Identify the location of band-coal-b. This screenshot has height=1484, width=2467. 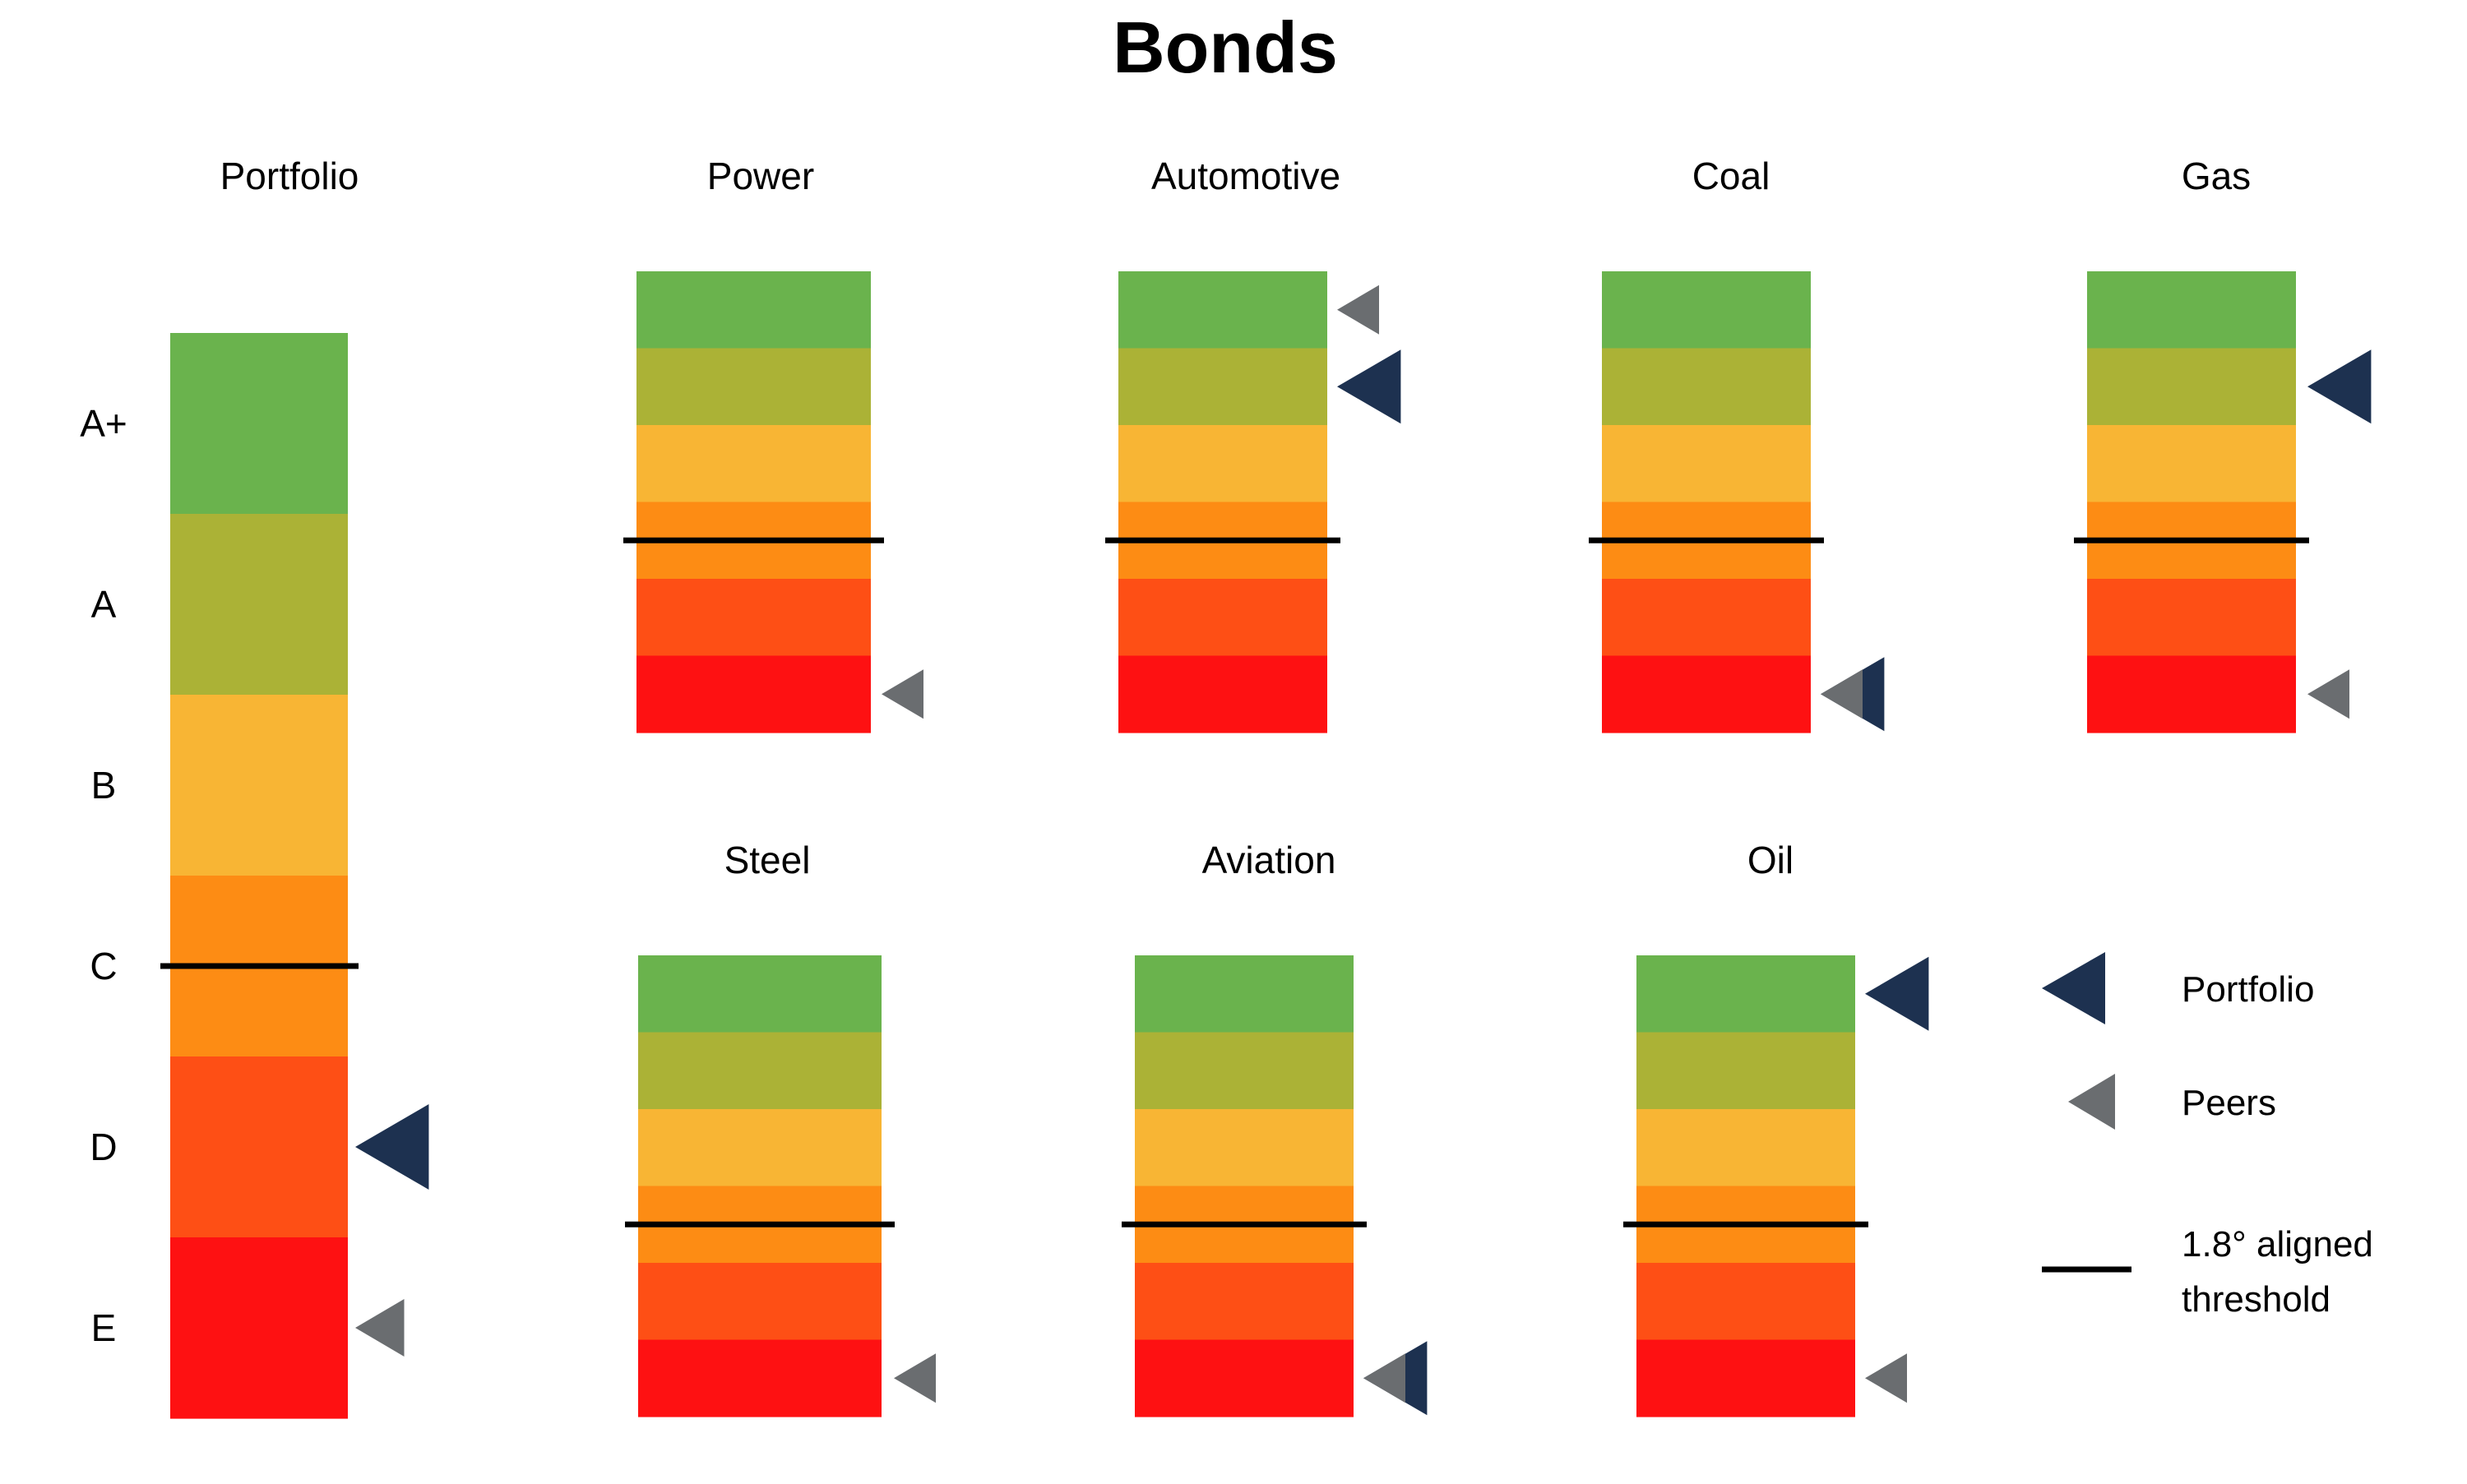
(1706, 464).